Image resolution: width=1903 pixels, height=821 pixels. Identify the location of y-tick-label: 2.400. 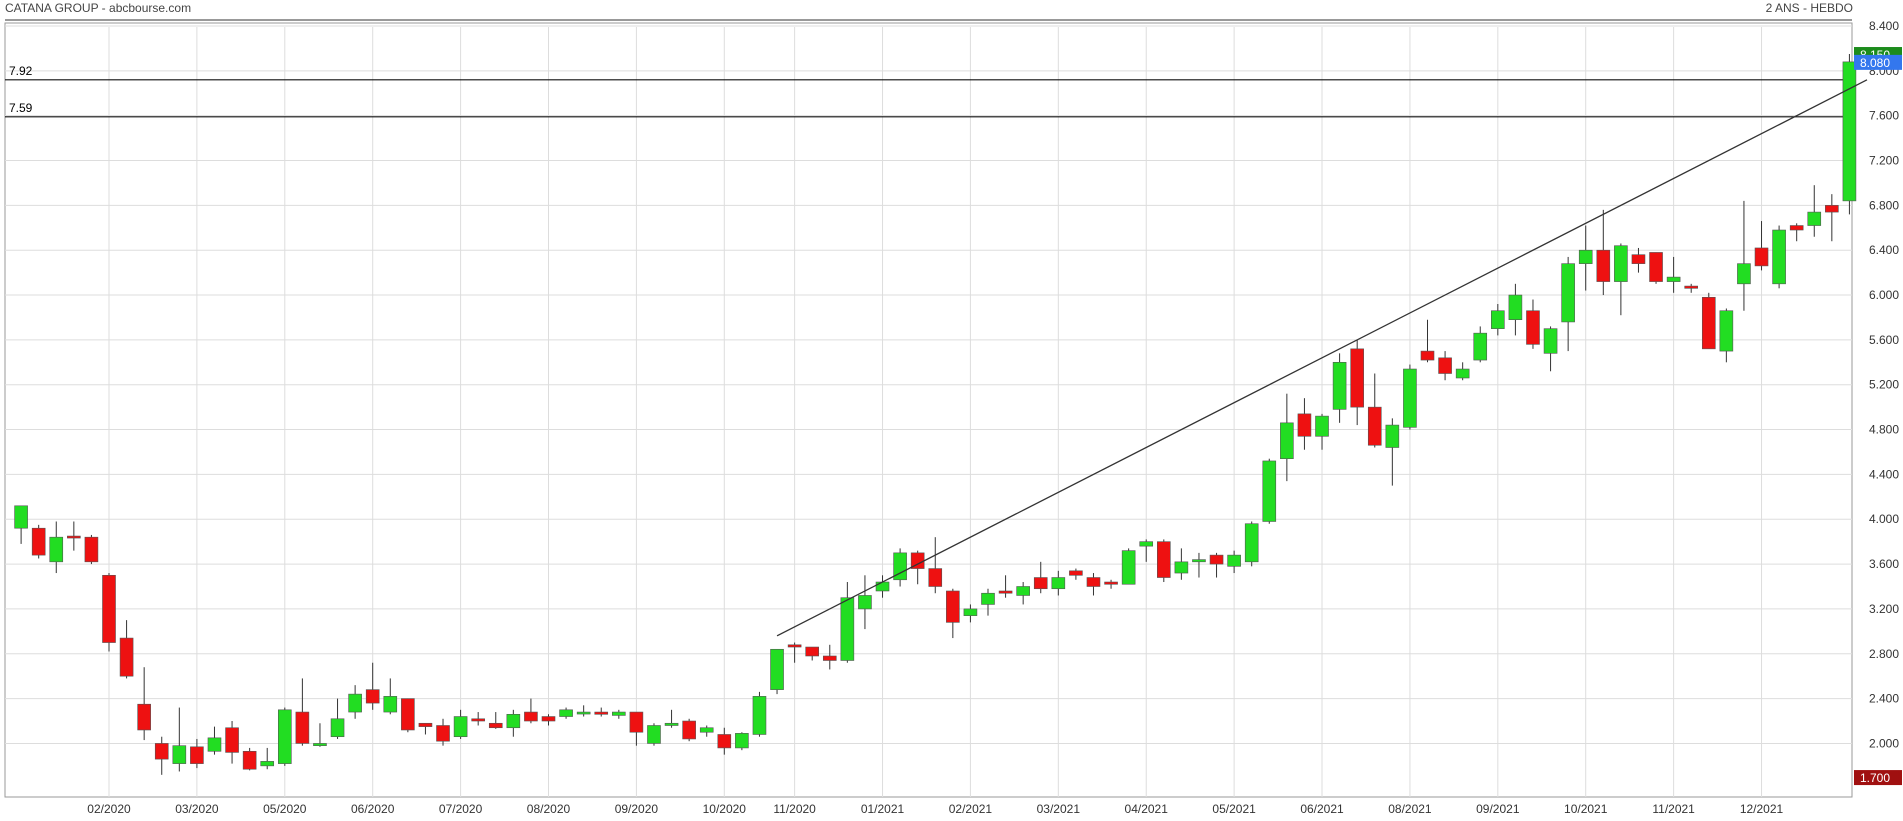
(1884, 699).